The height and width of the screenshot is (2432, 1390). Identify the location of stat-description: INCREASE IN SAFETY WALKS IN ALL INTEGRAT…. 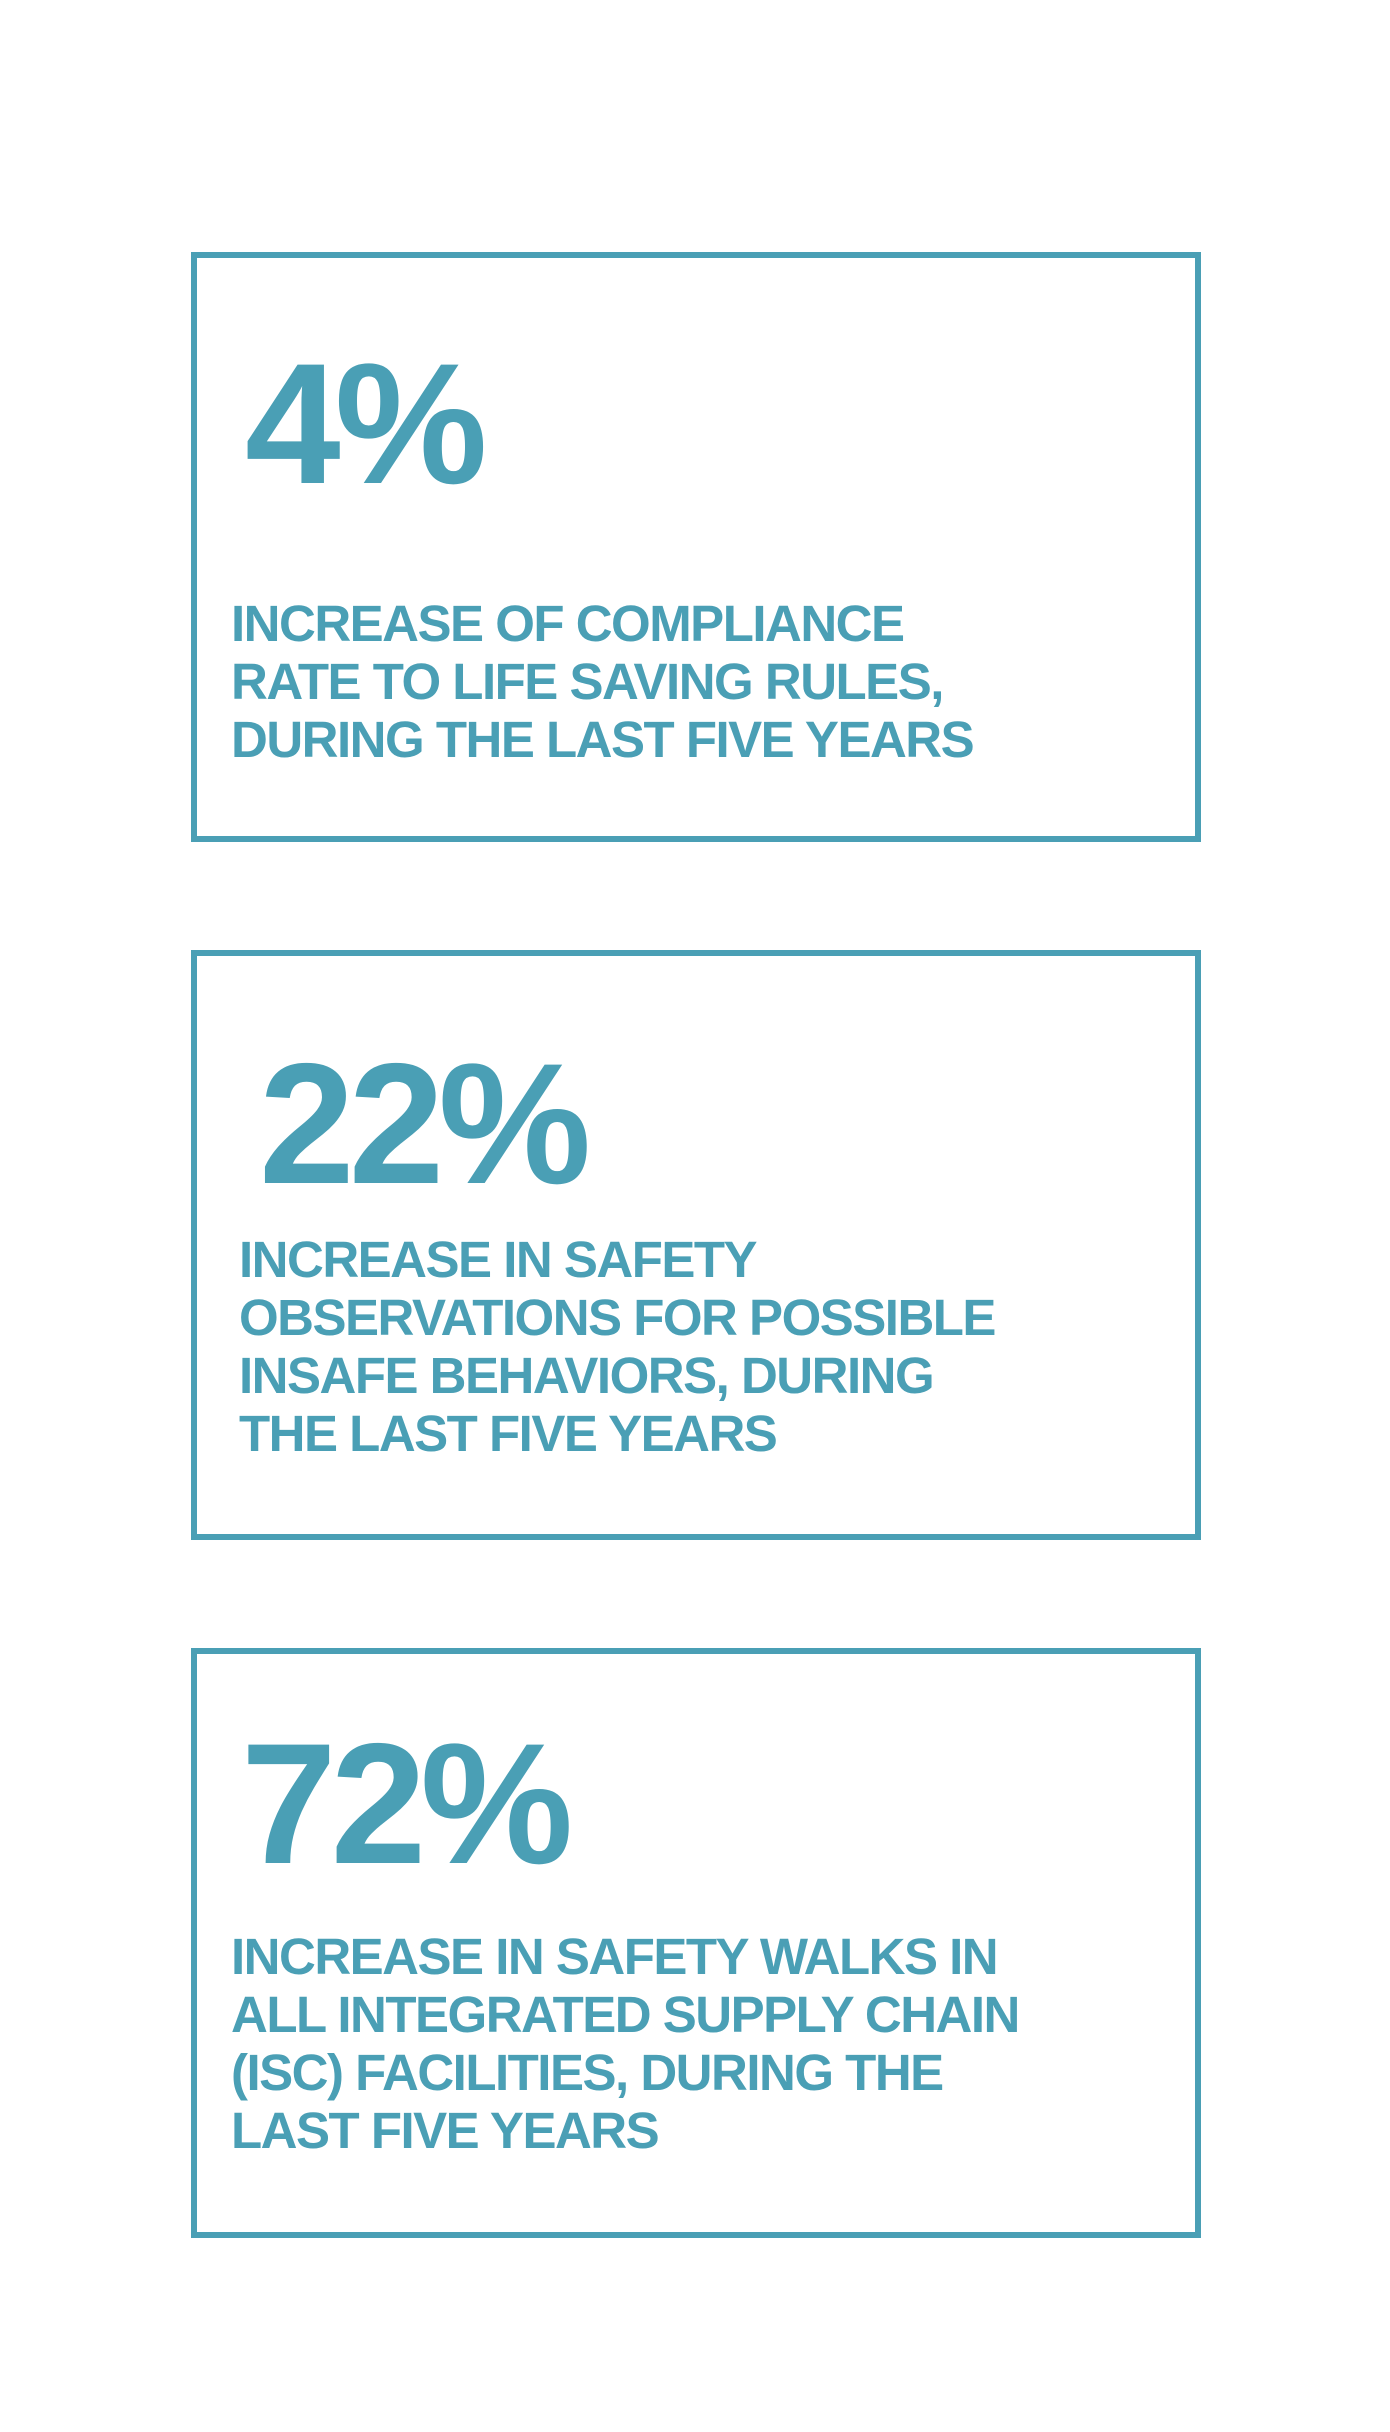
(625, 2044).